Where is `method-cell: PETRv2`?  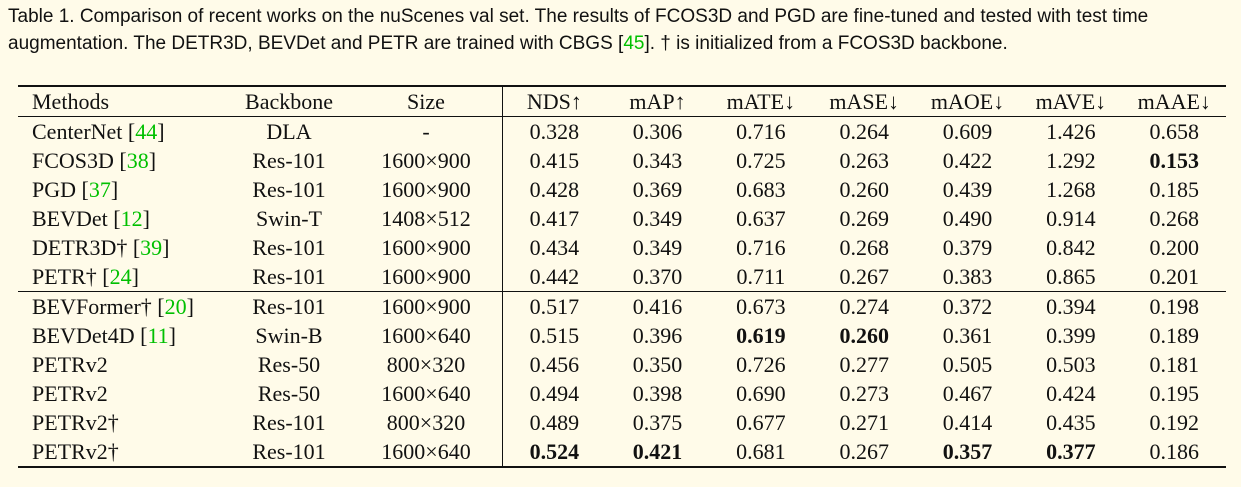
method-cell: PETRv2 is located at coordinates (123, 393).